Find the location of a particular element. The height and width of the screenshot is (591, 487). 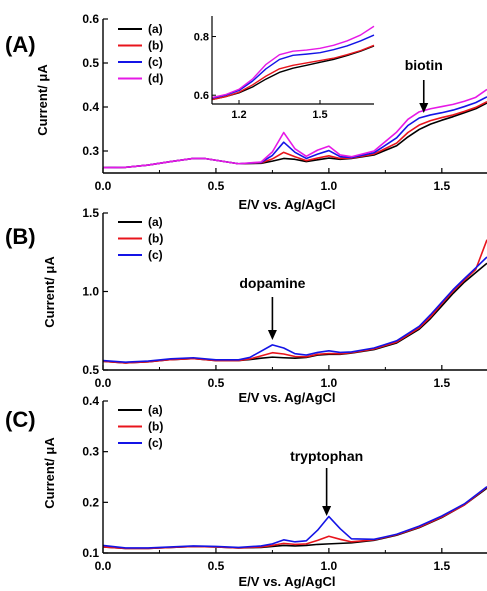

inset-chart: 1.2 1.5 0.6 0.8 is located at coordinates (284, 68).